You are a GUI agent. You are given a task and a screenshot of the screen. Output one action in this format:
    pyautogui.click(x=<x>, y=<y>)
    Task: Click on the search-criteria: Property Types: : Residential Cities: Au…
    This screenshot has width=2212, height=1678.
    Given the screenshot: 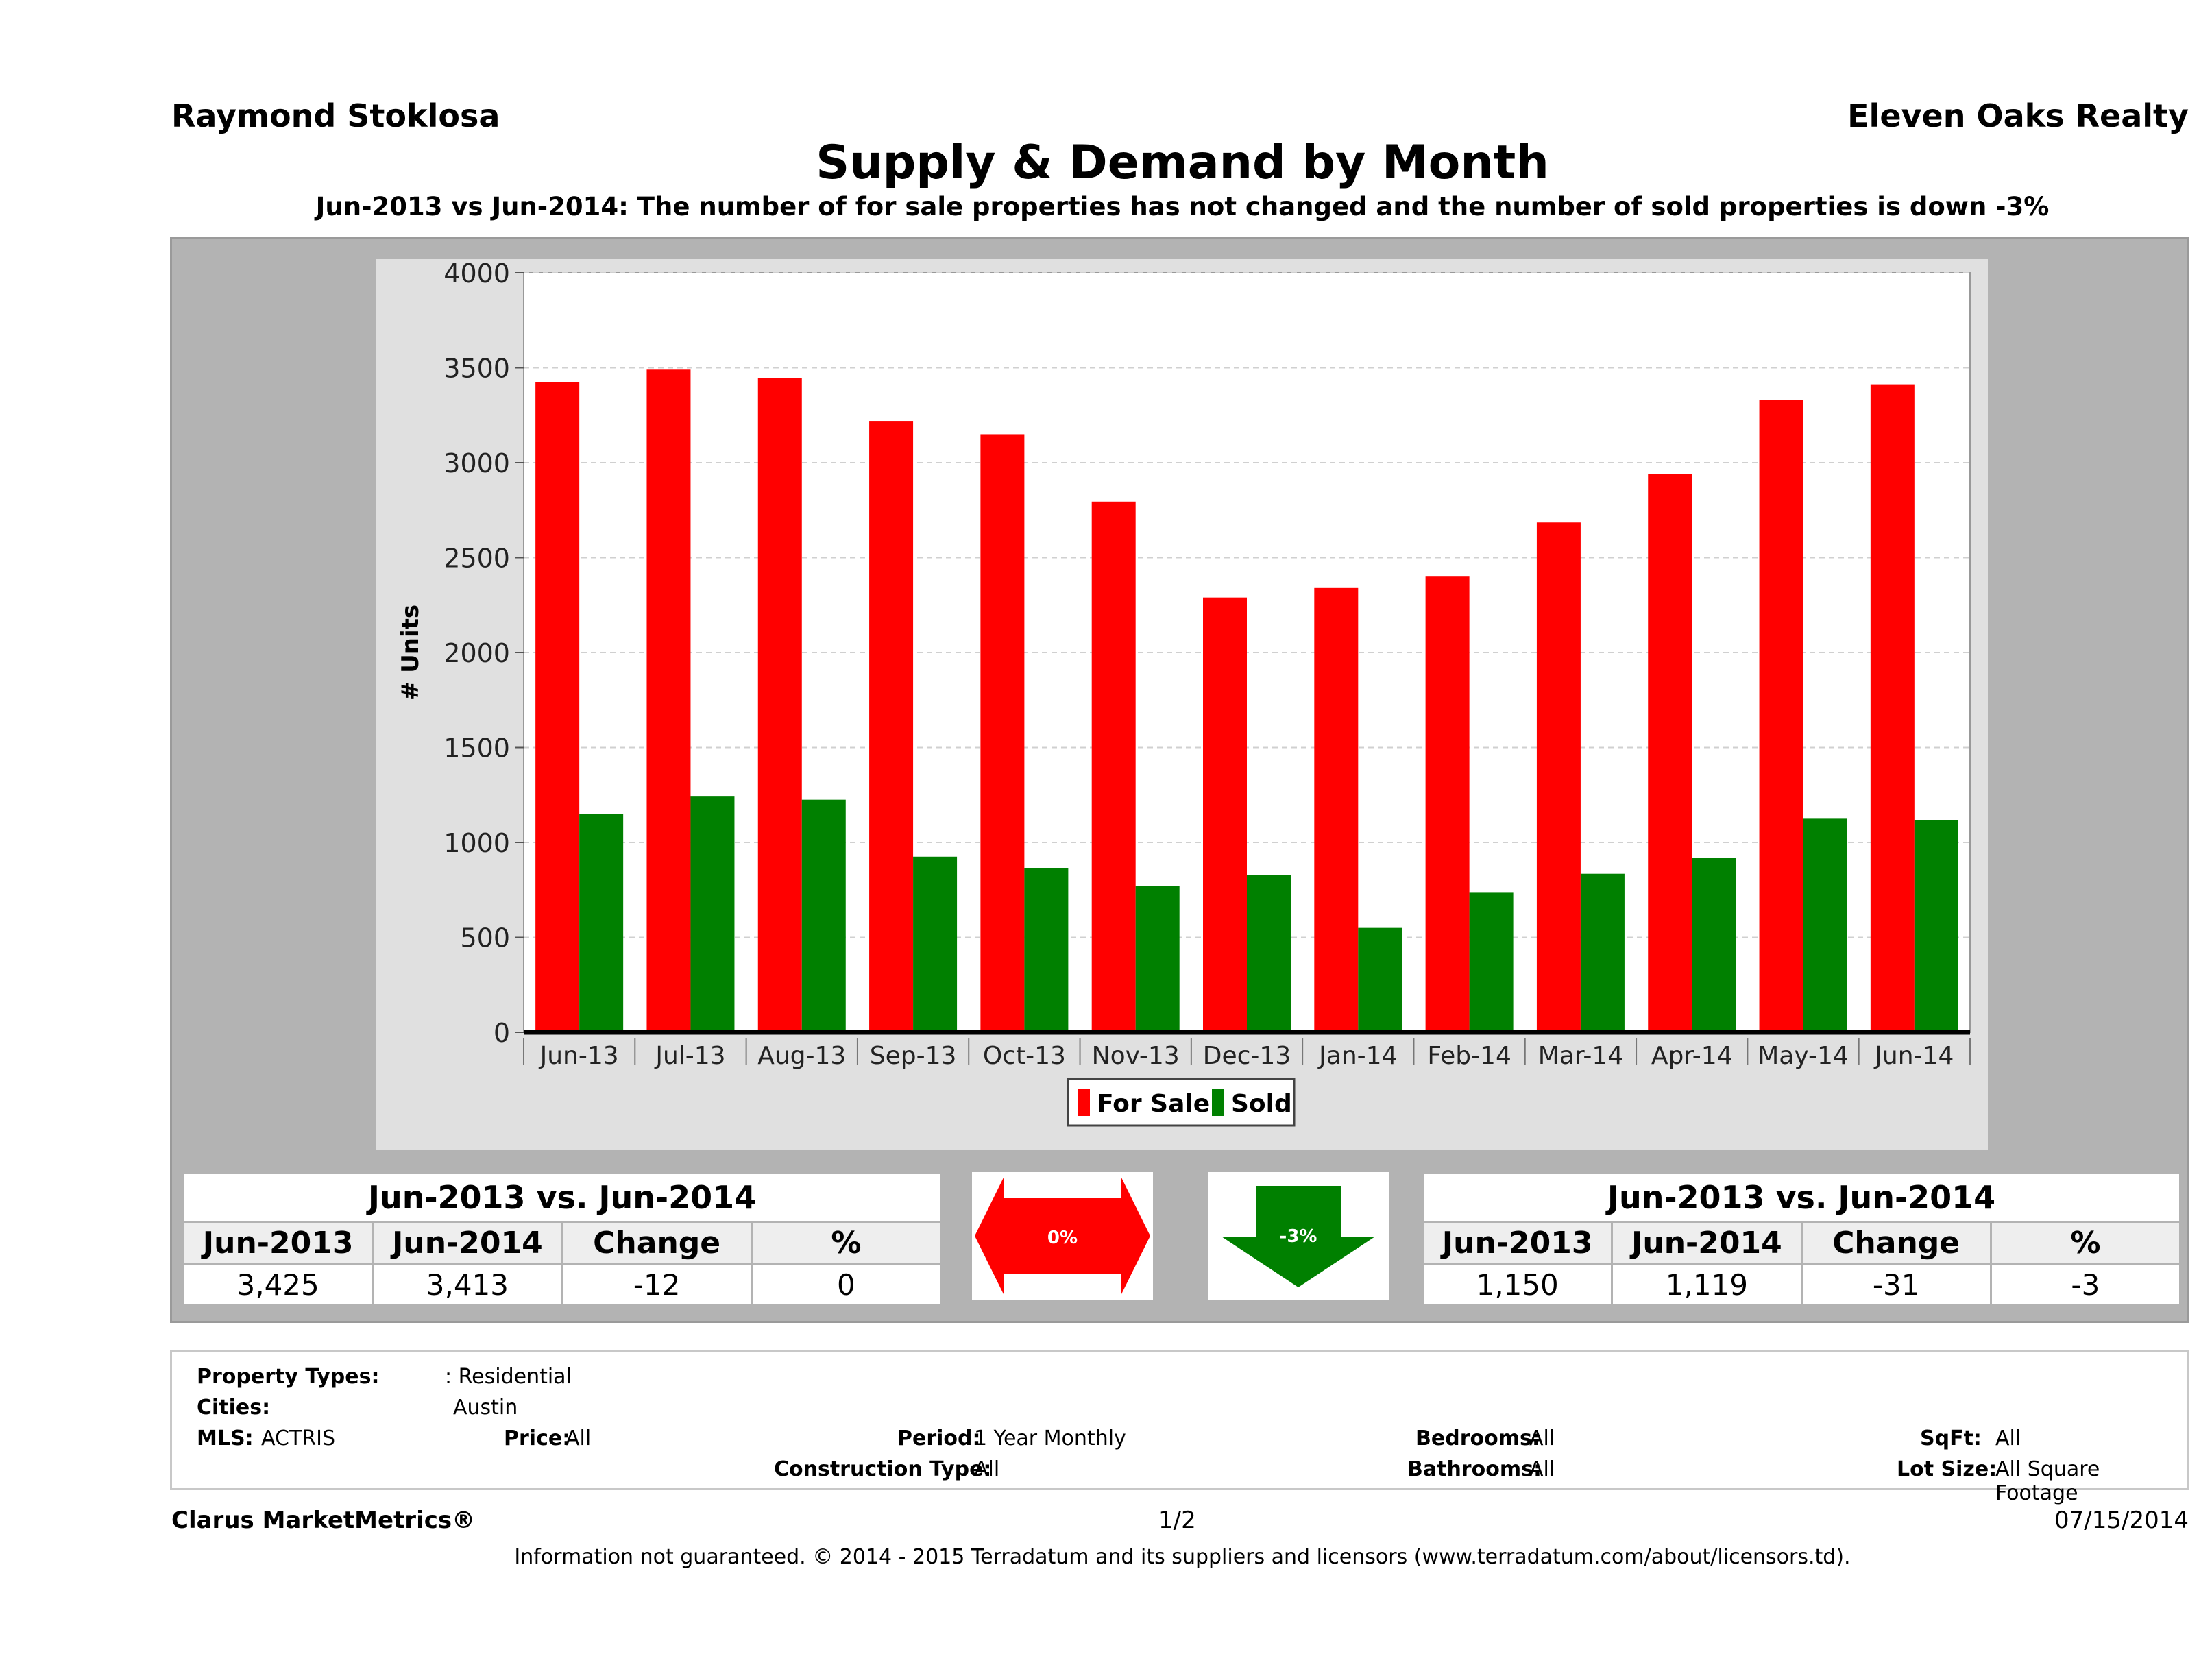 What is the action you would take?
    pyautogui.click(x=1179, y=1427)
    